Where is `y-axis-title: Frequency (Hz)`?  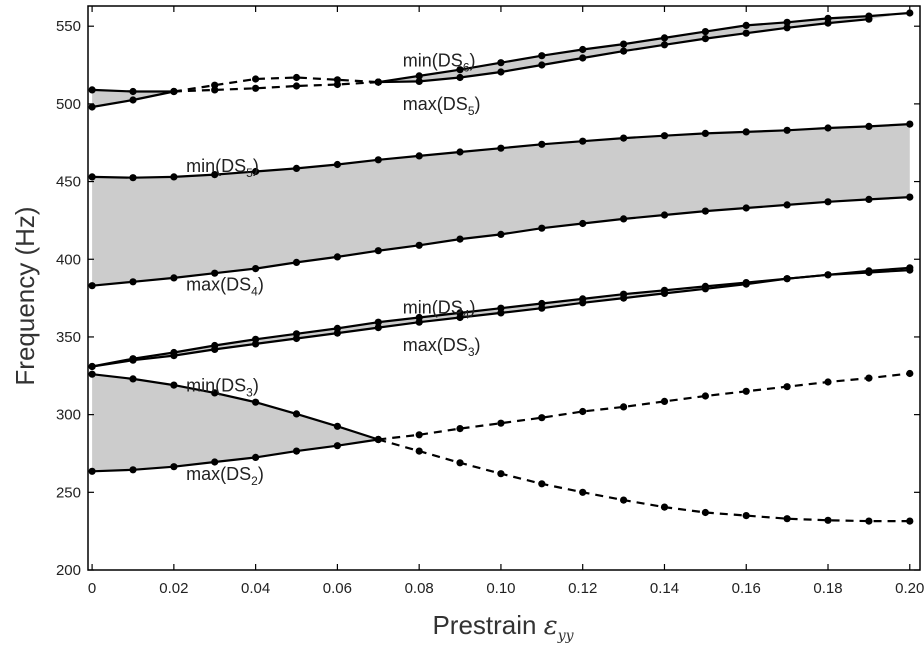 y-axis-title: Frequency (Hz) is located at coordinates (25, 295).